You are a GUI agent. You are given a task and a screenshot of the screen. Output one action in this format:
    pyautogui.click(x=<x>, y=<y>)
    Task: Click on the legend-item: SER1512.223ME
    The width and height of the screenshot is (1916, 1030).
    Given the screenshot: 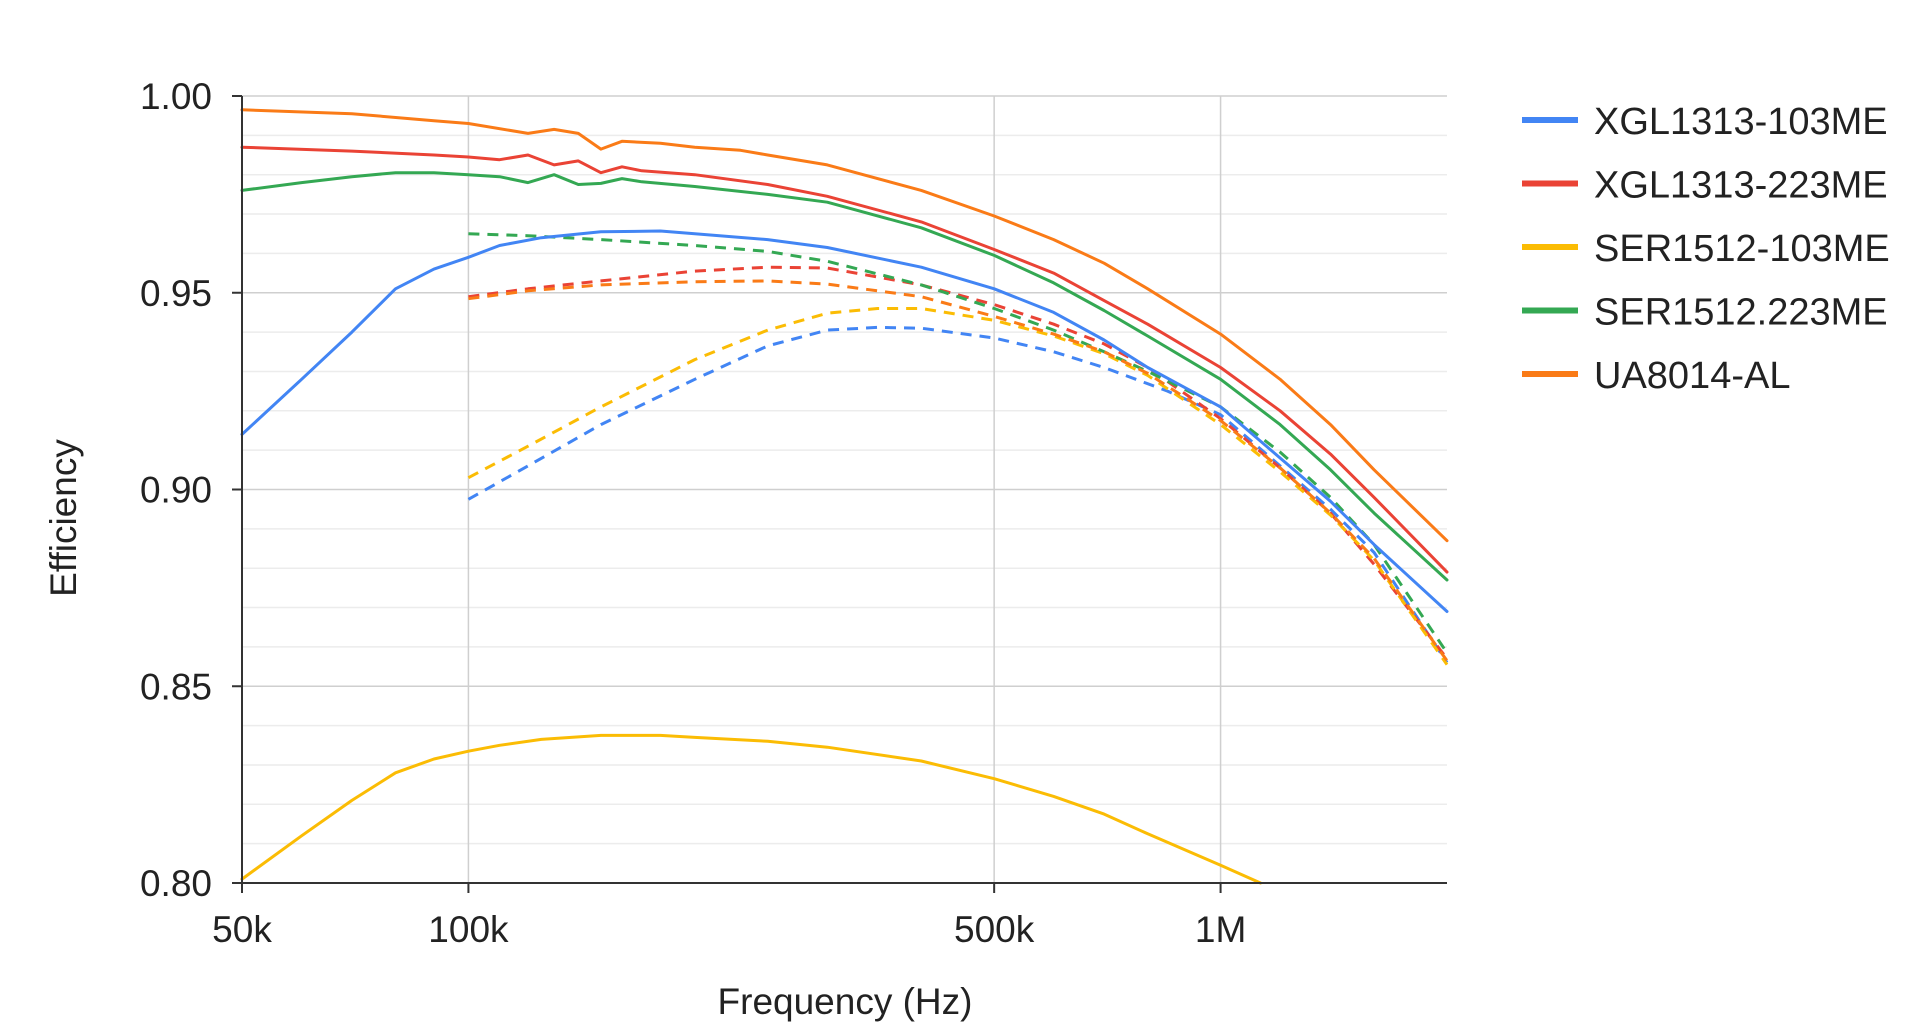 What is the action you would take?
    pyautogui.click(x=1705, y=313)
    